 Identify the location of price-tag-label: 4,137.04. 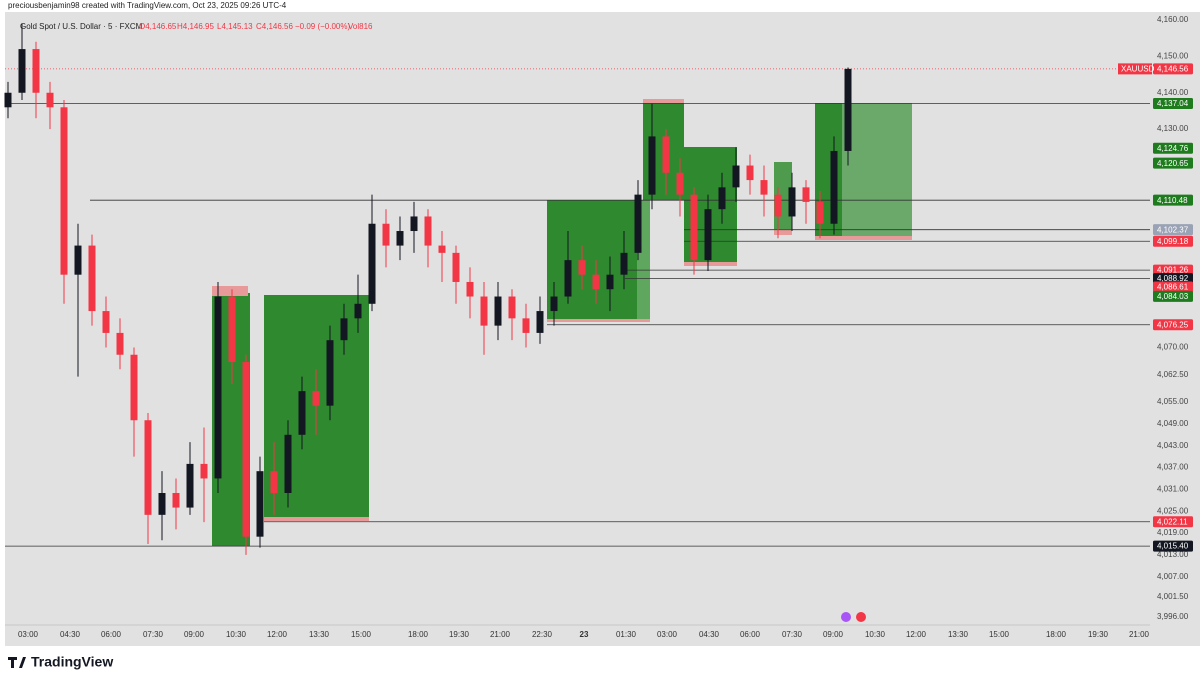
(1173, 103).